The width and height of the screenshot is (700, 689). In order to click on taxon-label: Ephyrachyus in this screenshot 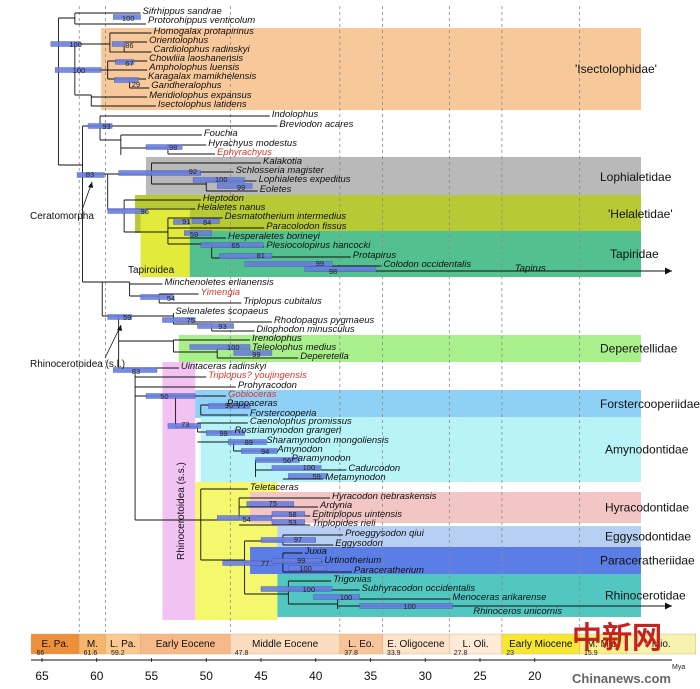, I will do `click(244, 152)`.